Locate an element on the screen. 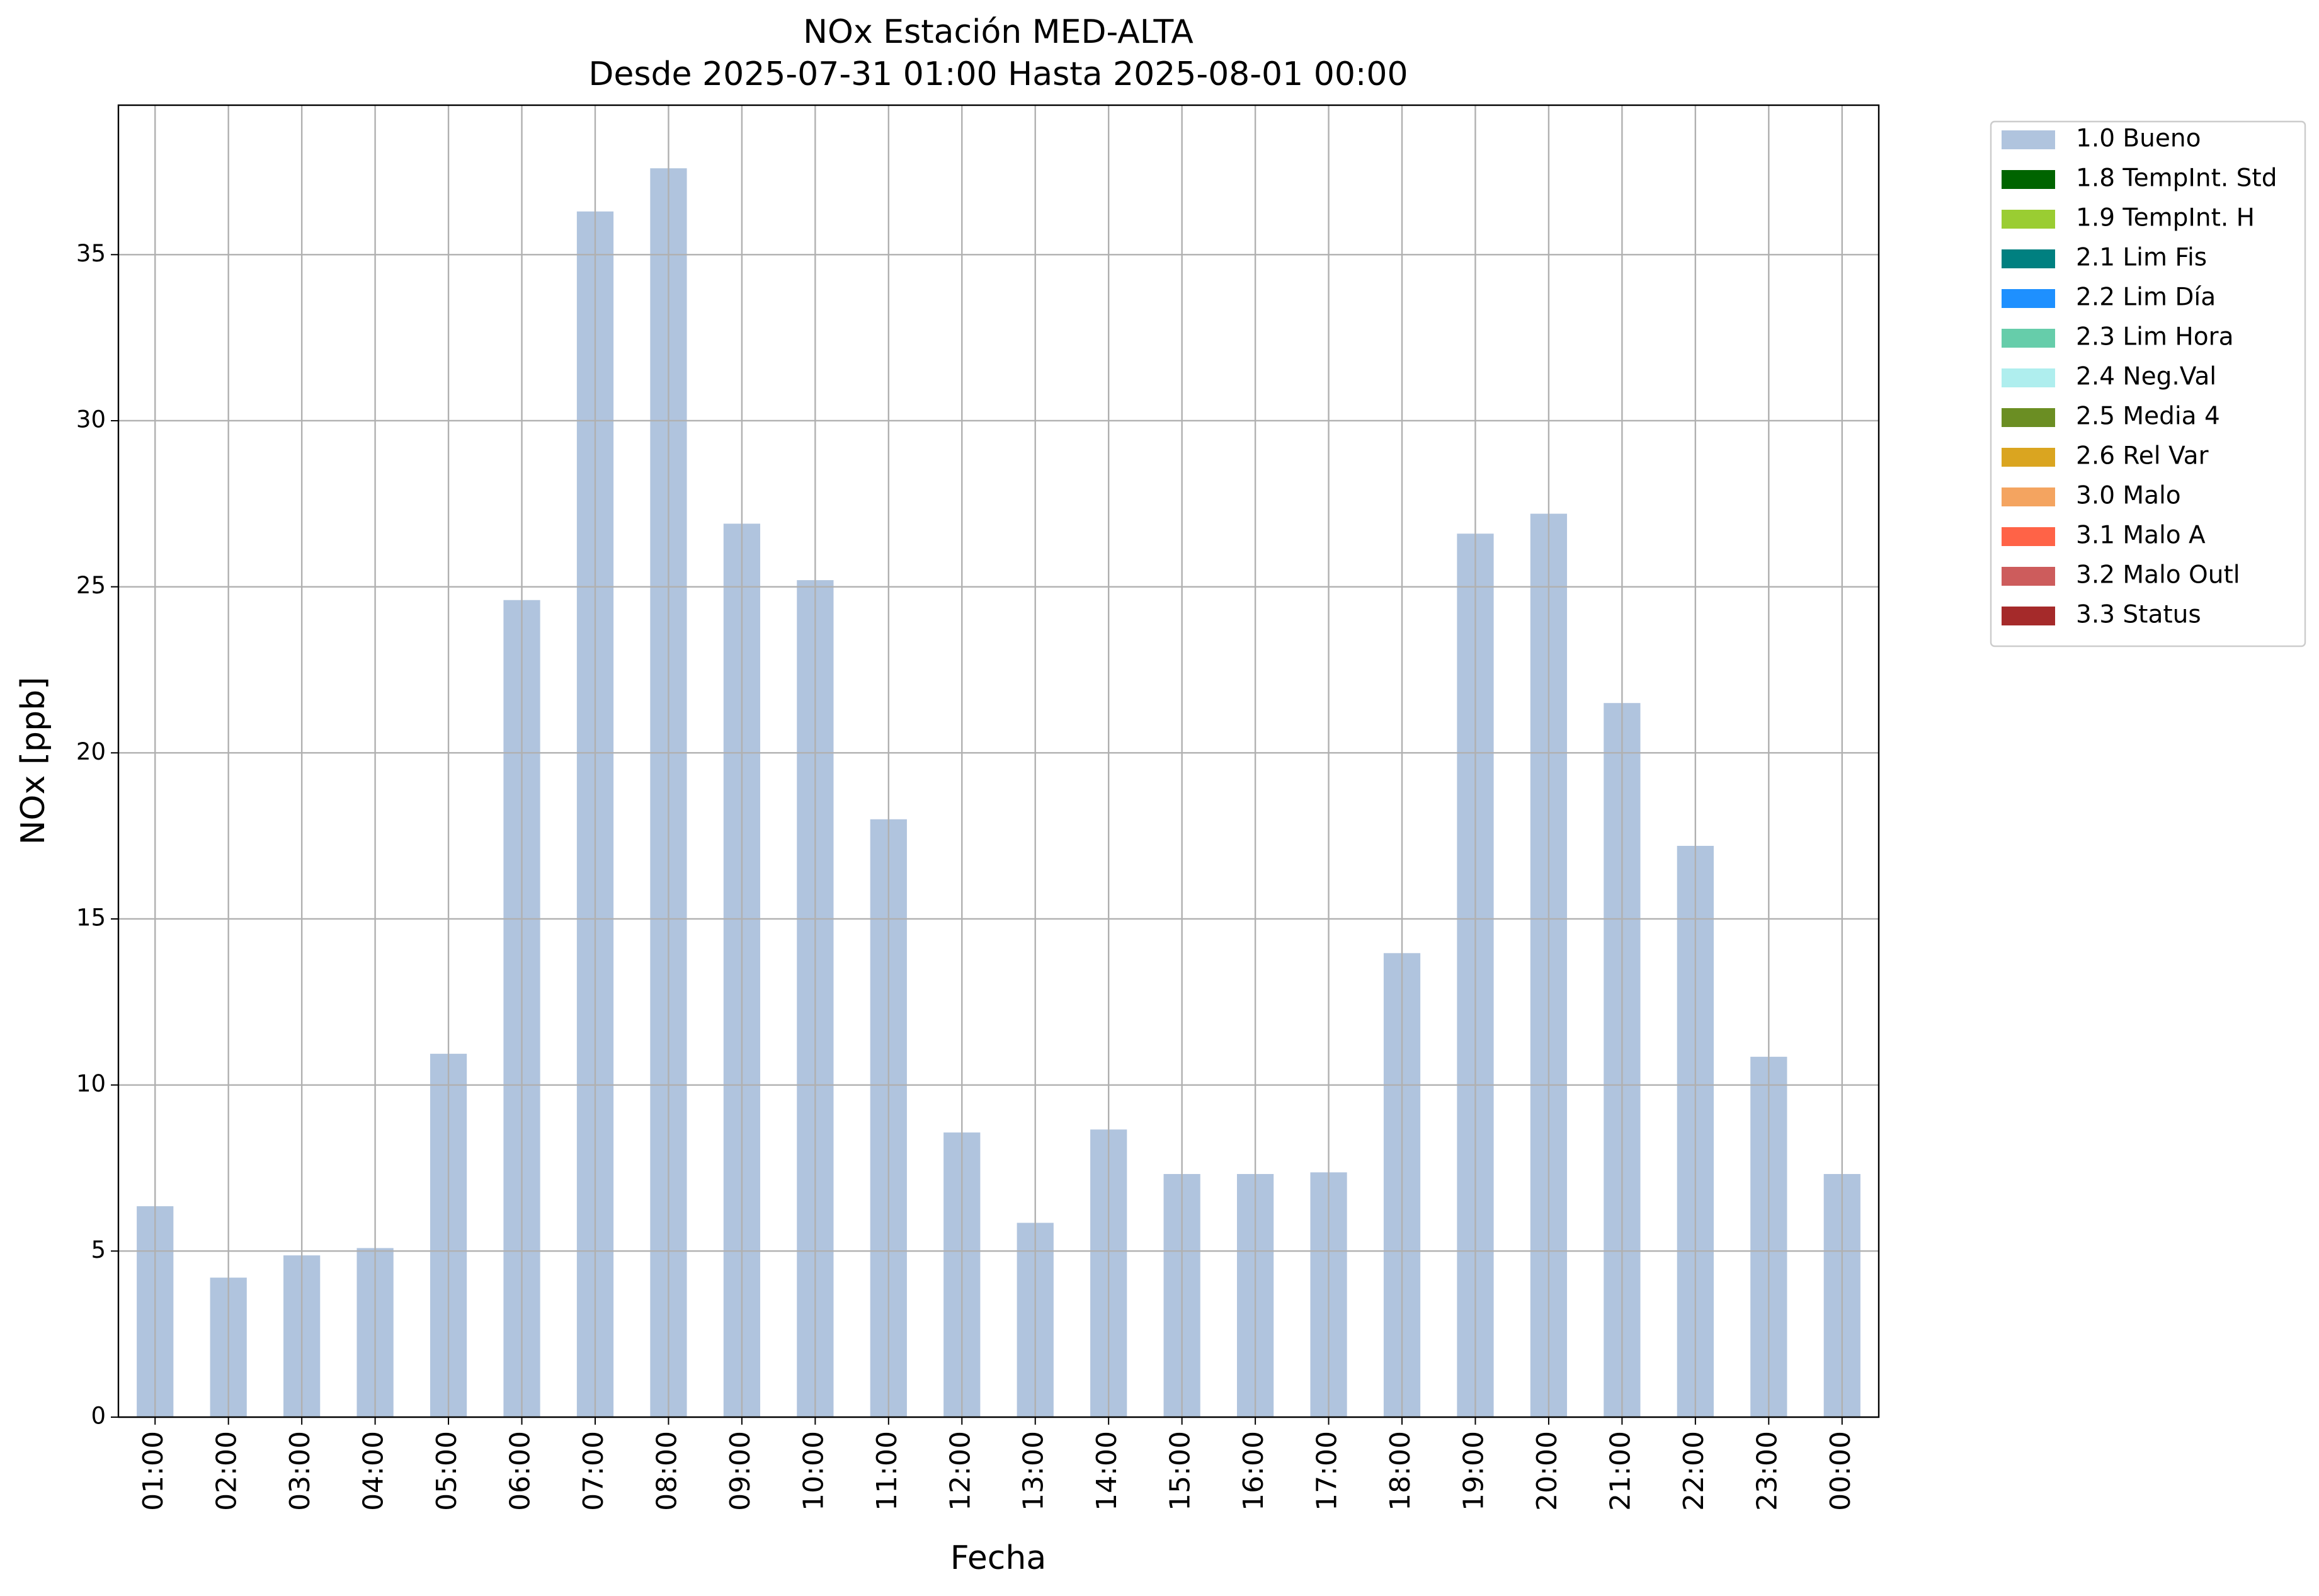 This screenshot has width=2319, height=1596. legend-label: 2.1 Lim Fis is located at coordinates (2141, 258).